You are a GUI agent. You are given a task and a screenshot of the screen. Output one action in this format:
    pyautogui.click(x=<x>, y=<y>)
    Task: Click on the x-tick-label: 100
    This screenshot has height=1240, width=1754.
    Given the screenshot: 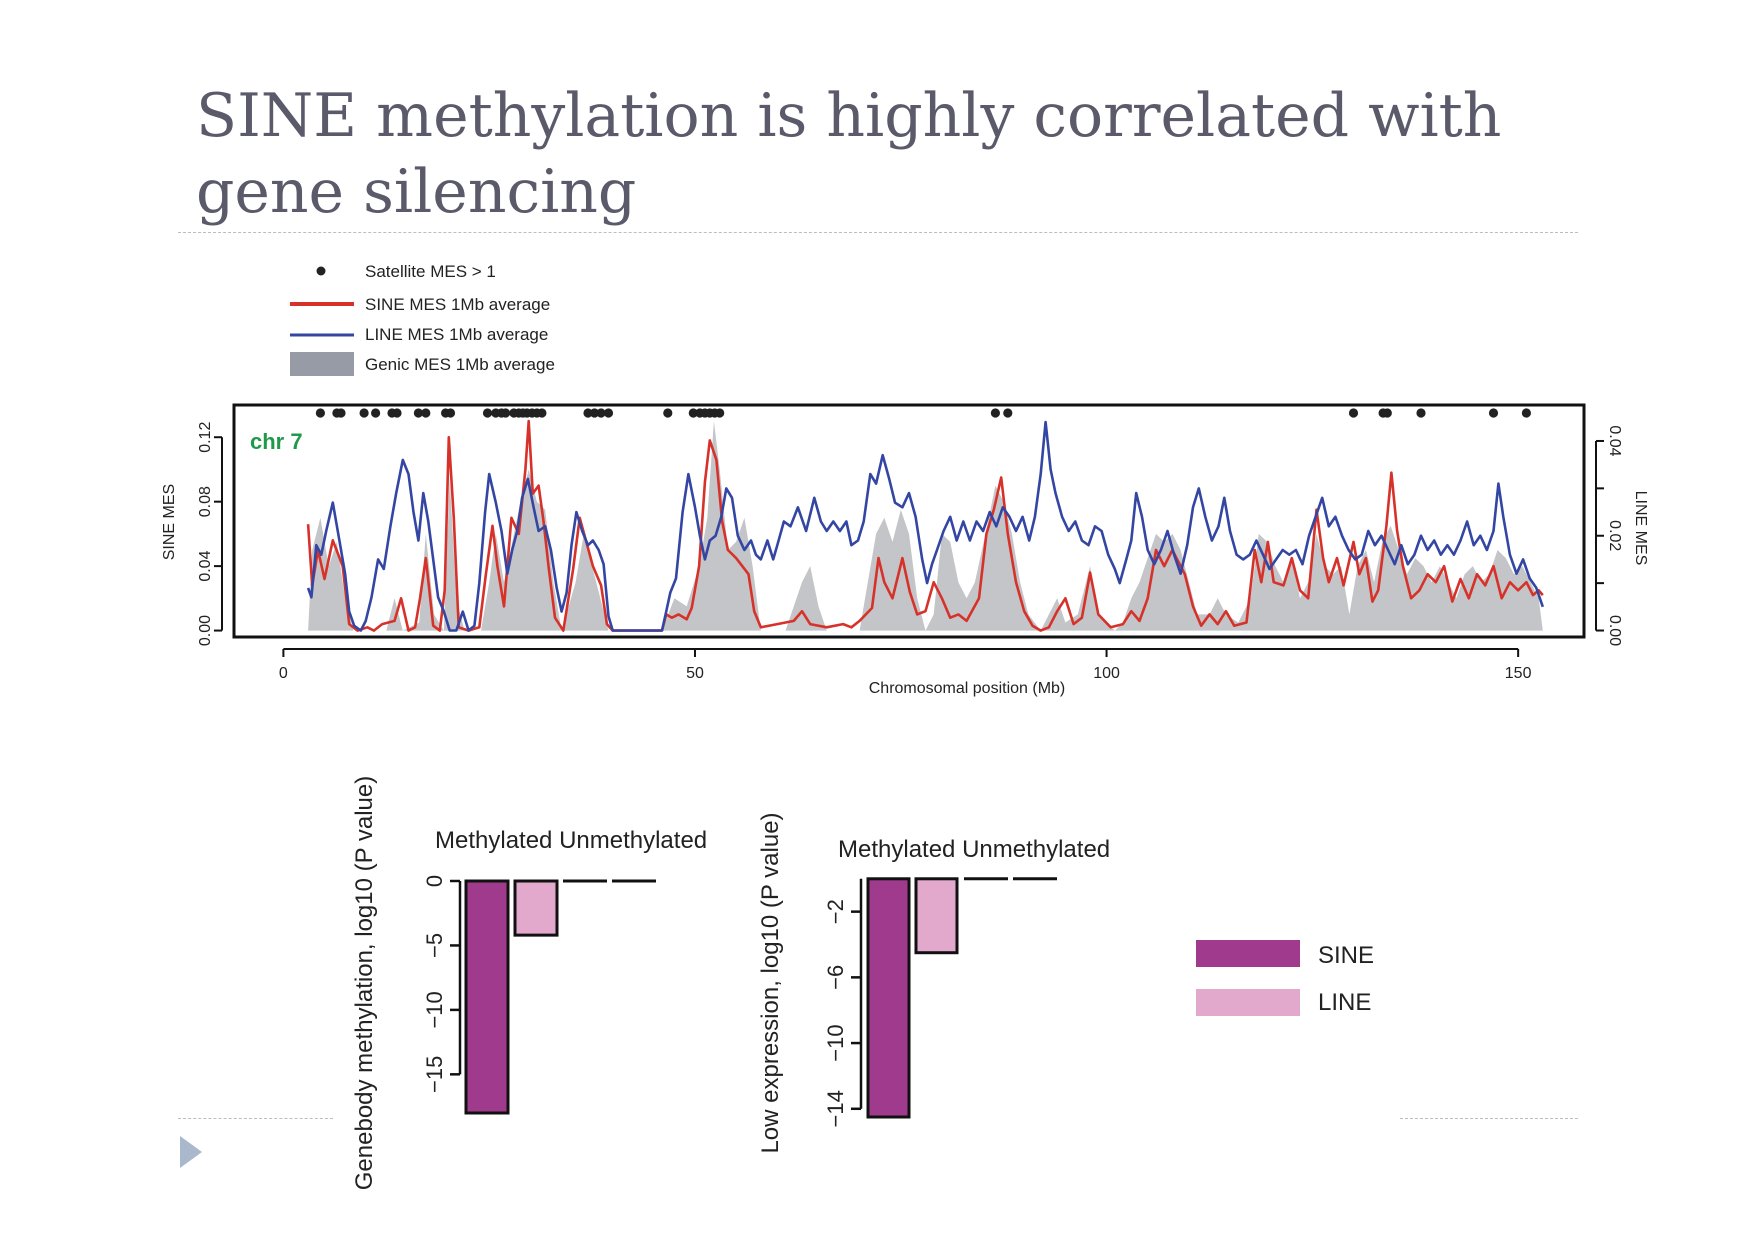 What is the action you would take?
    pyautogui.click(x=1106, y=673)
    